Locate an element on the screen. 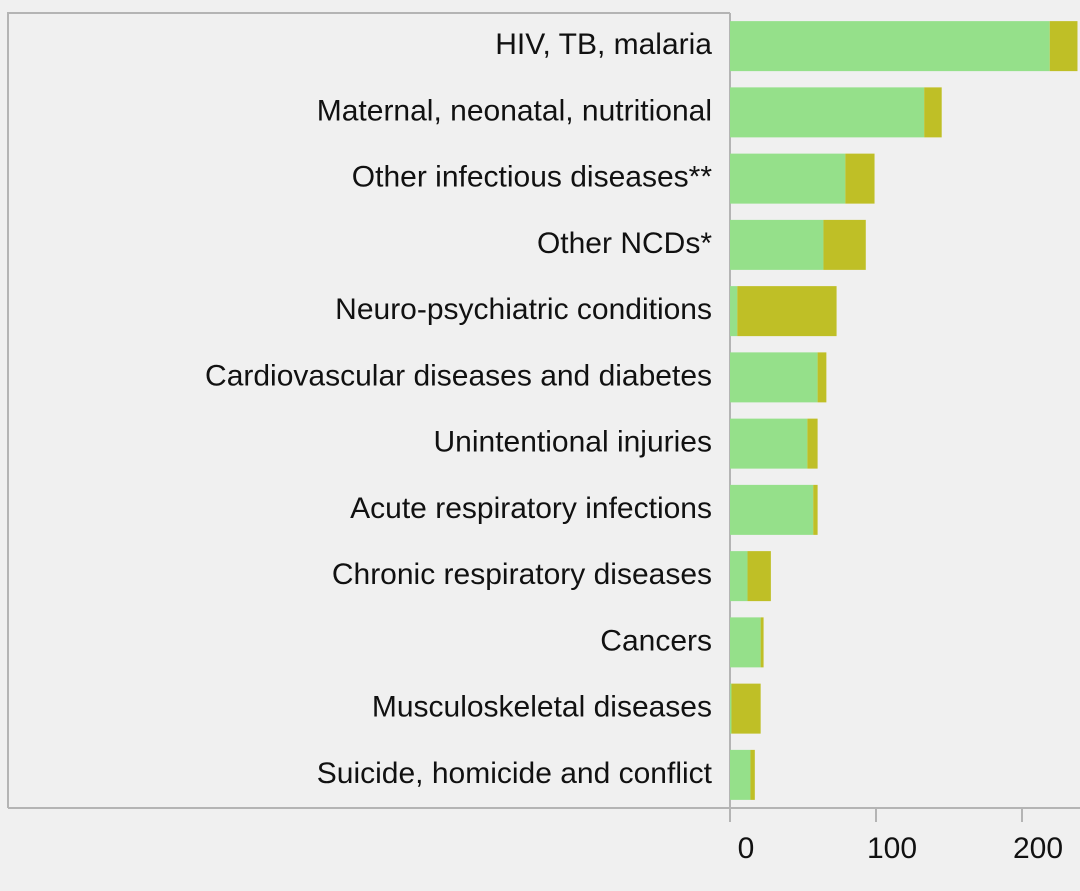  x-tick-label: 100 is located at coordinates (892, 848).